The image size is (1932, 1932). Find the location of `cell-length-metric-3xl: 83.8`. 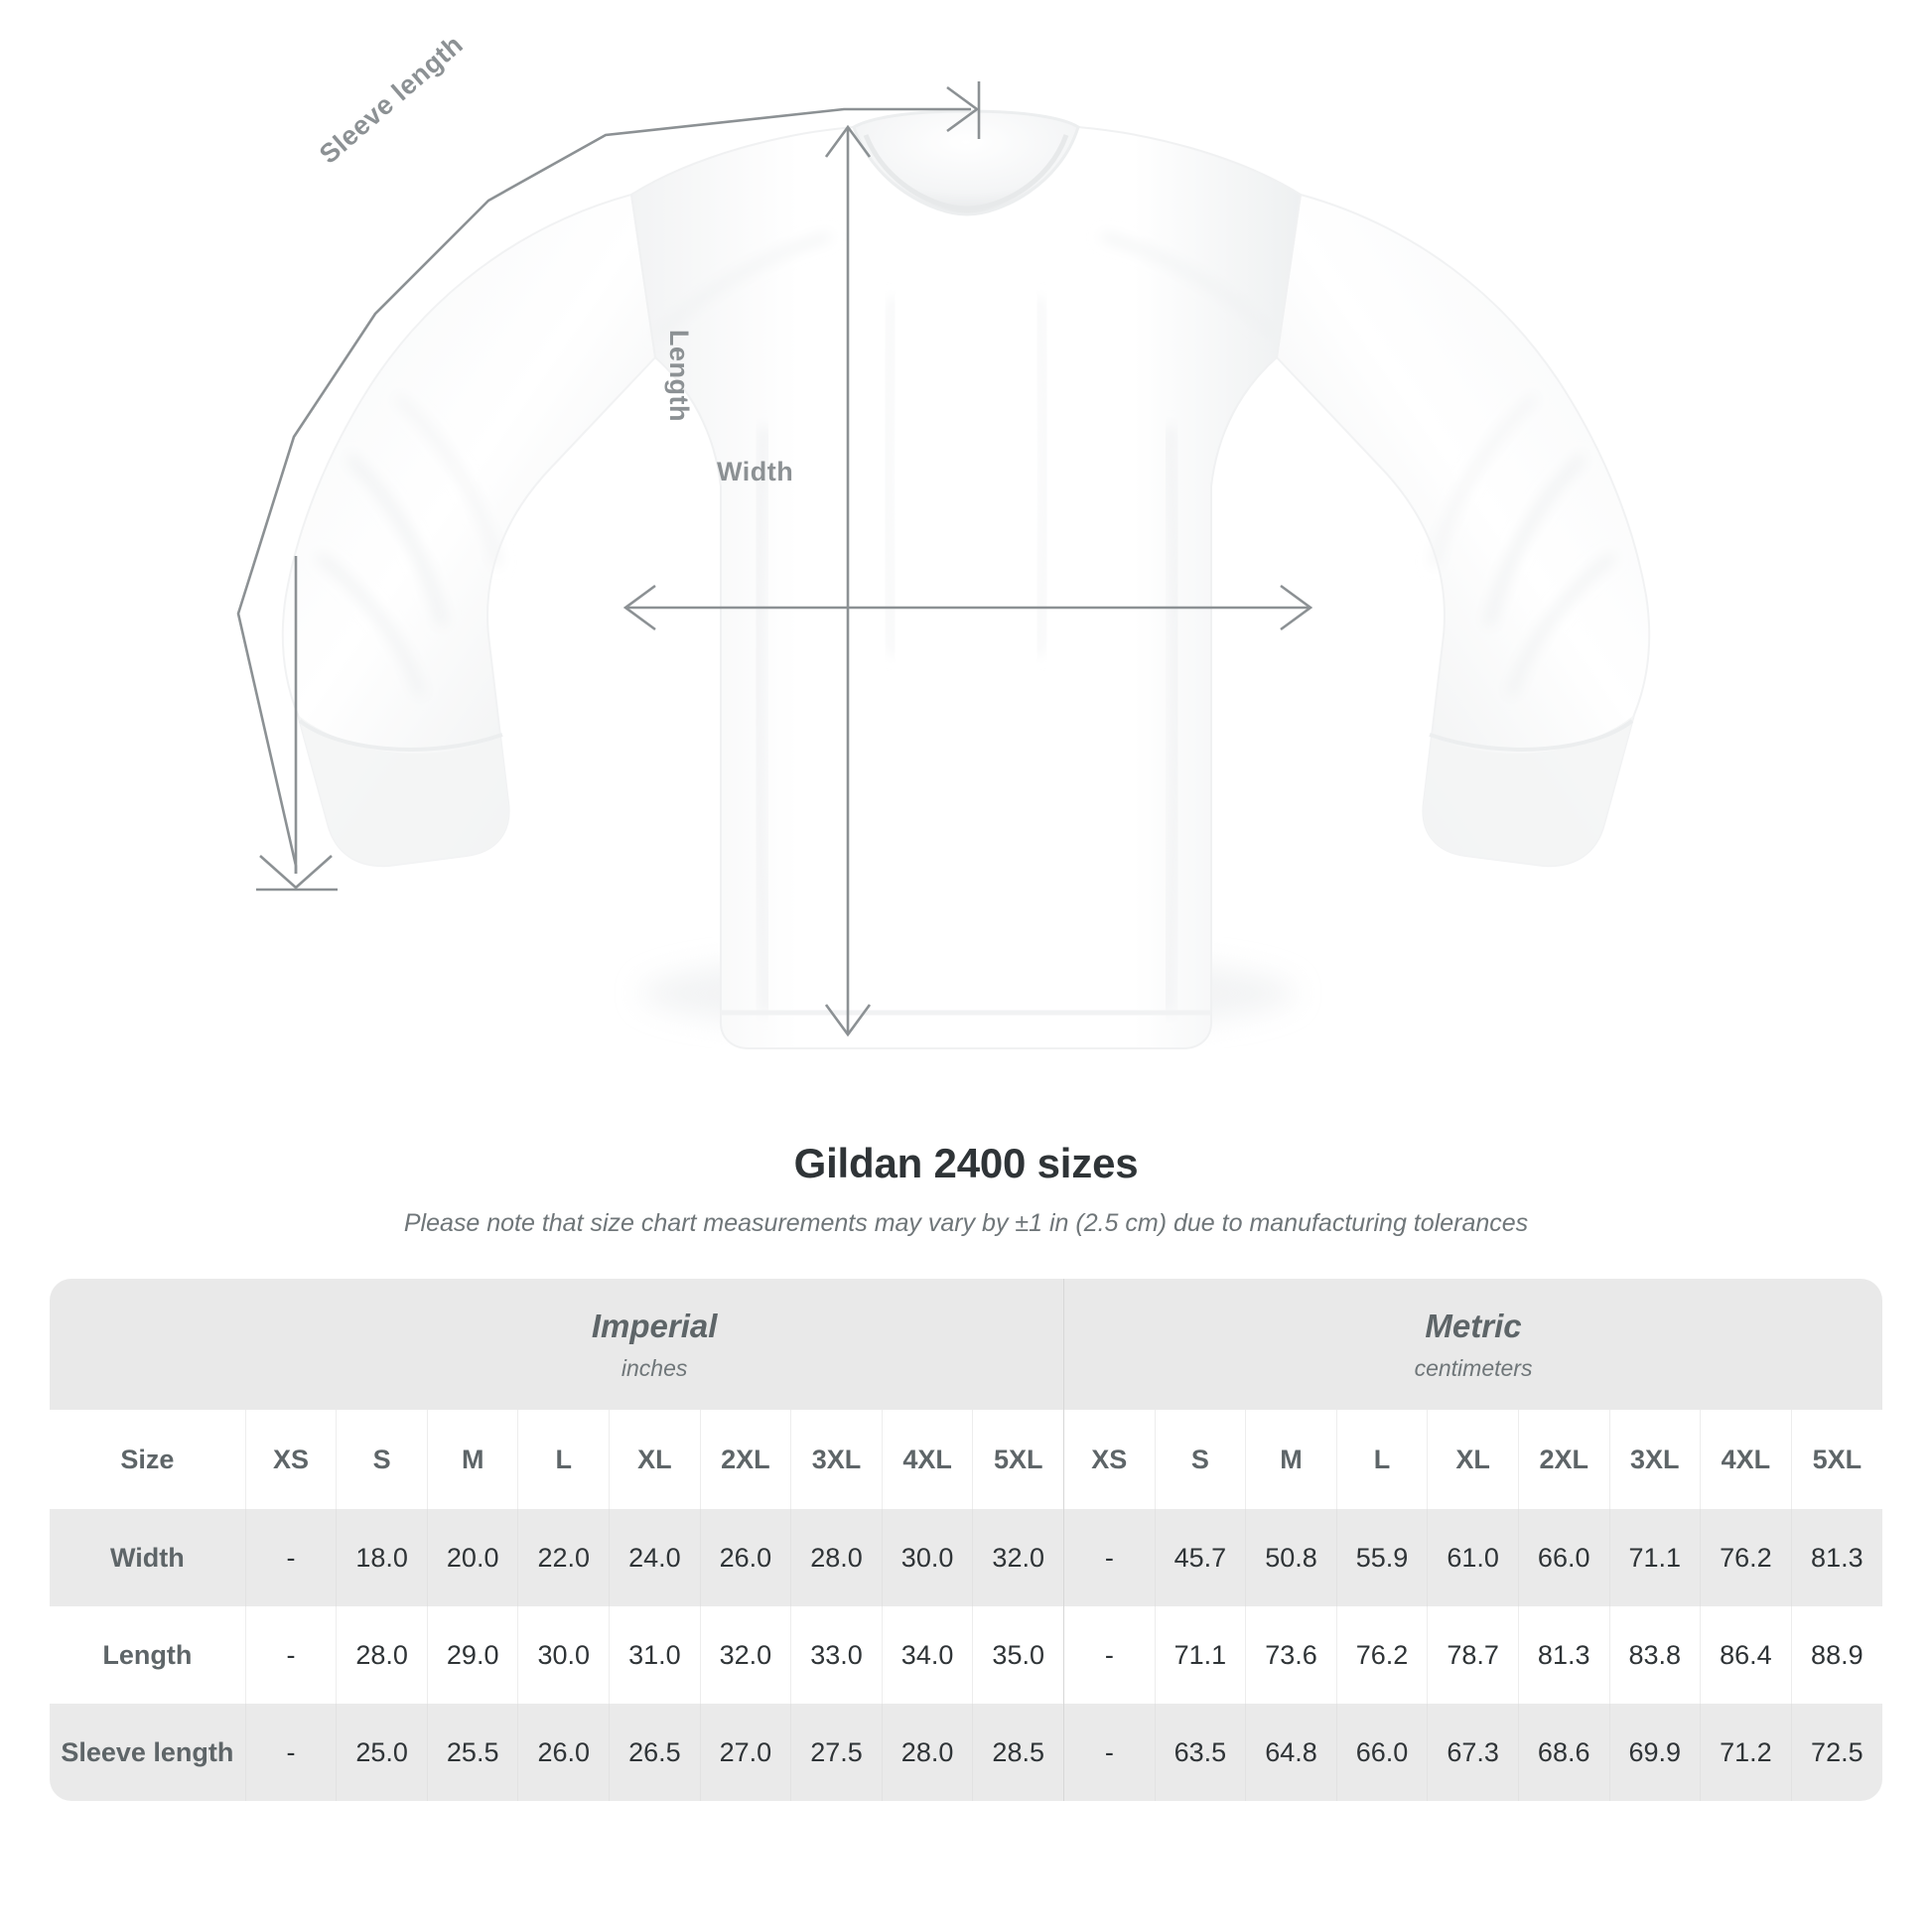

cell-length-metric-3xl: 83.8 is located at coordinates (1656, 1655).